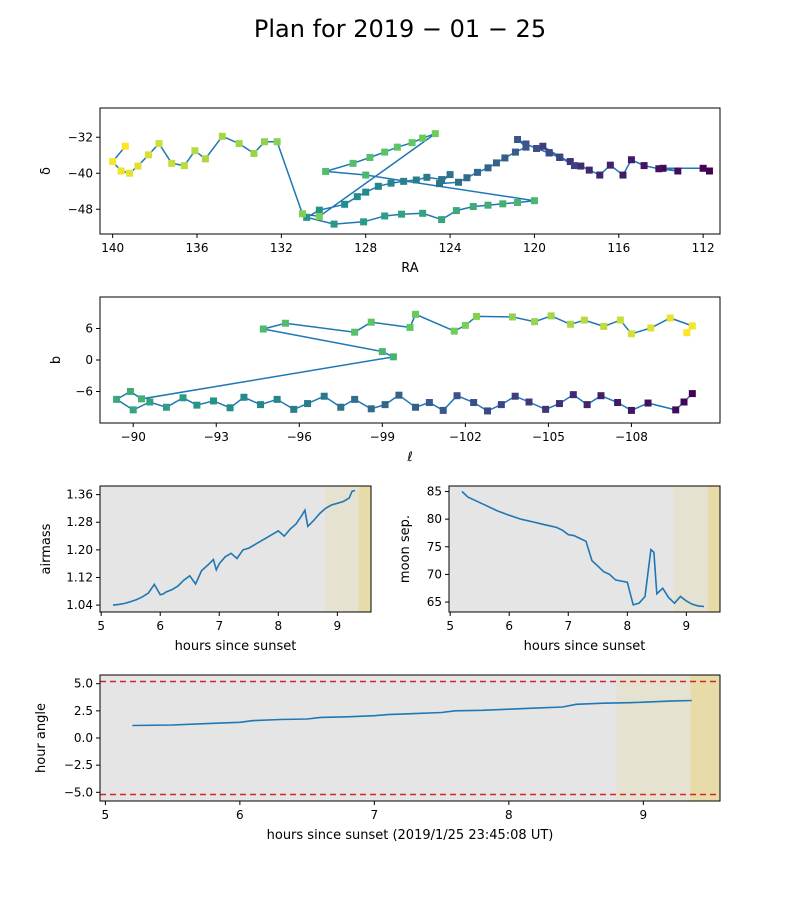  I want to click on ha-xtick-label: 5, so click(106, 815).